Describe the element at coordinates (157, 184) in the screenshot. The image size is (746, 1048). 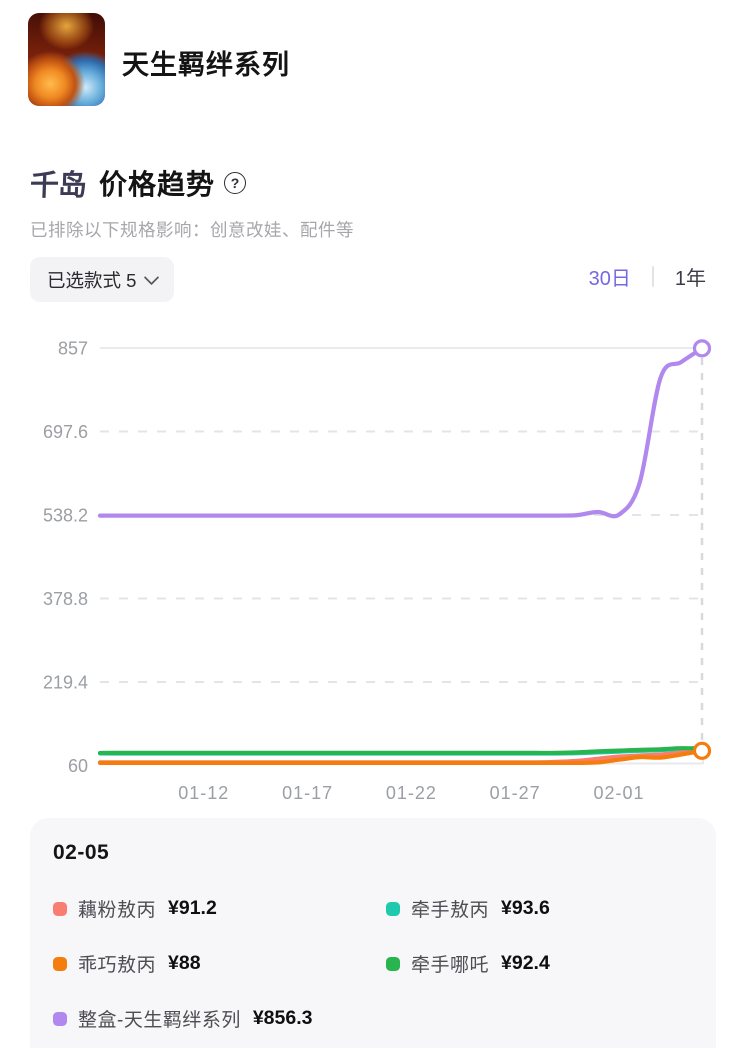
I see `trend-title: 价格趋势` at that location.